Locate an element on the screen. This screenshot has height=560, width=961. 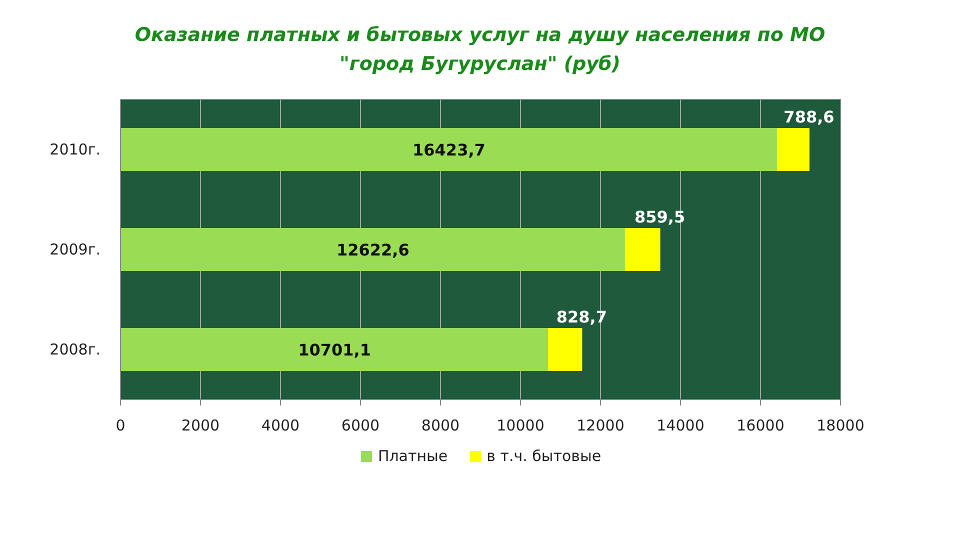
data-label: 859,5 is located at coordinates (660, 217).